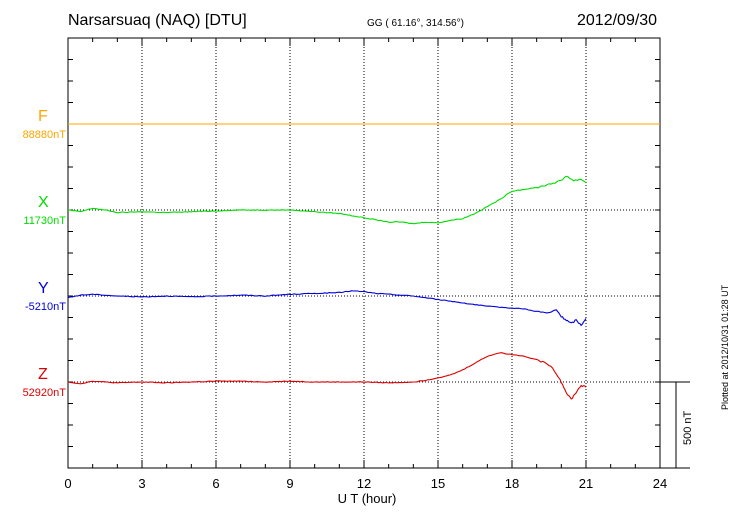 This screenshot has height=520, width=730. I want to click on scale-bar: 500 nT, so click(677, 425).